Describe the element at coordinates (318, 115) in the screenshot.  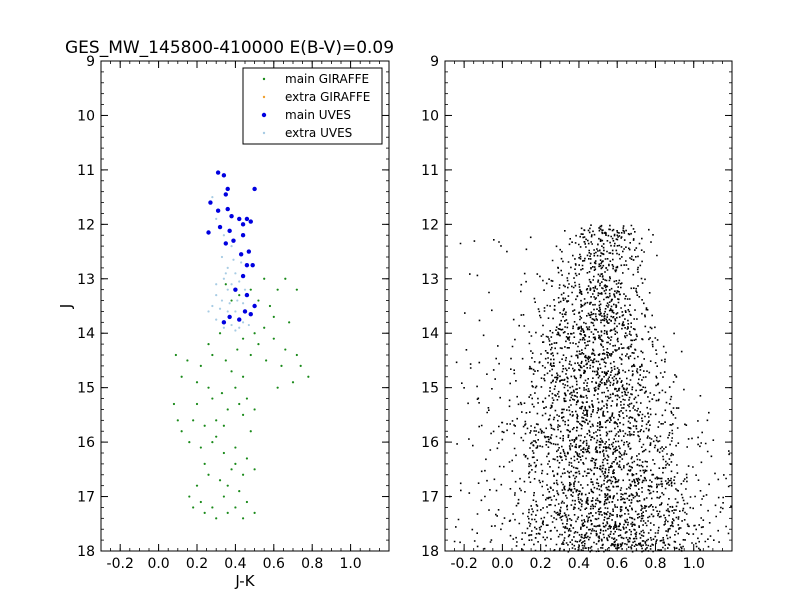
I see `legend-label-main-uves: main UVES` at that location.